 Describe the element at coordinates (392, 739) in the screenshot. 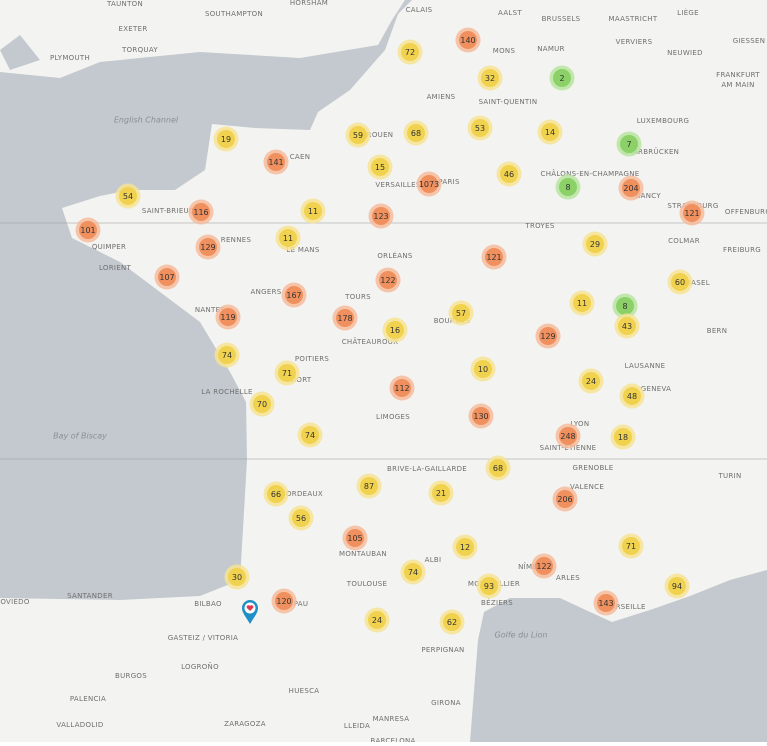

I see `place-label: BARCELONA` at that location.